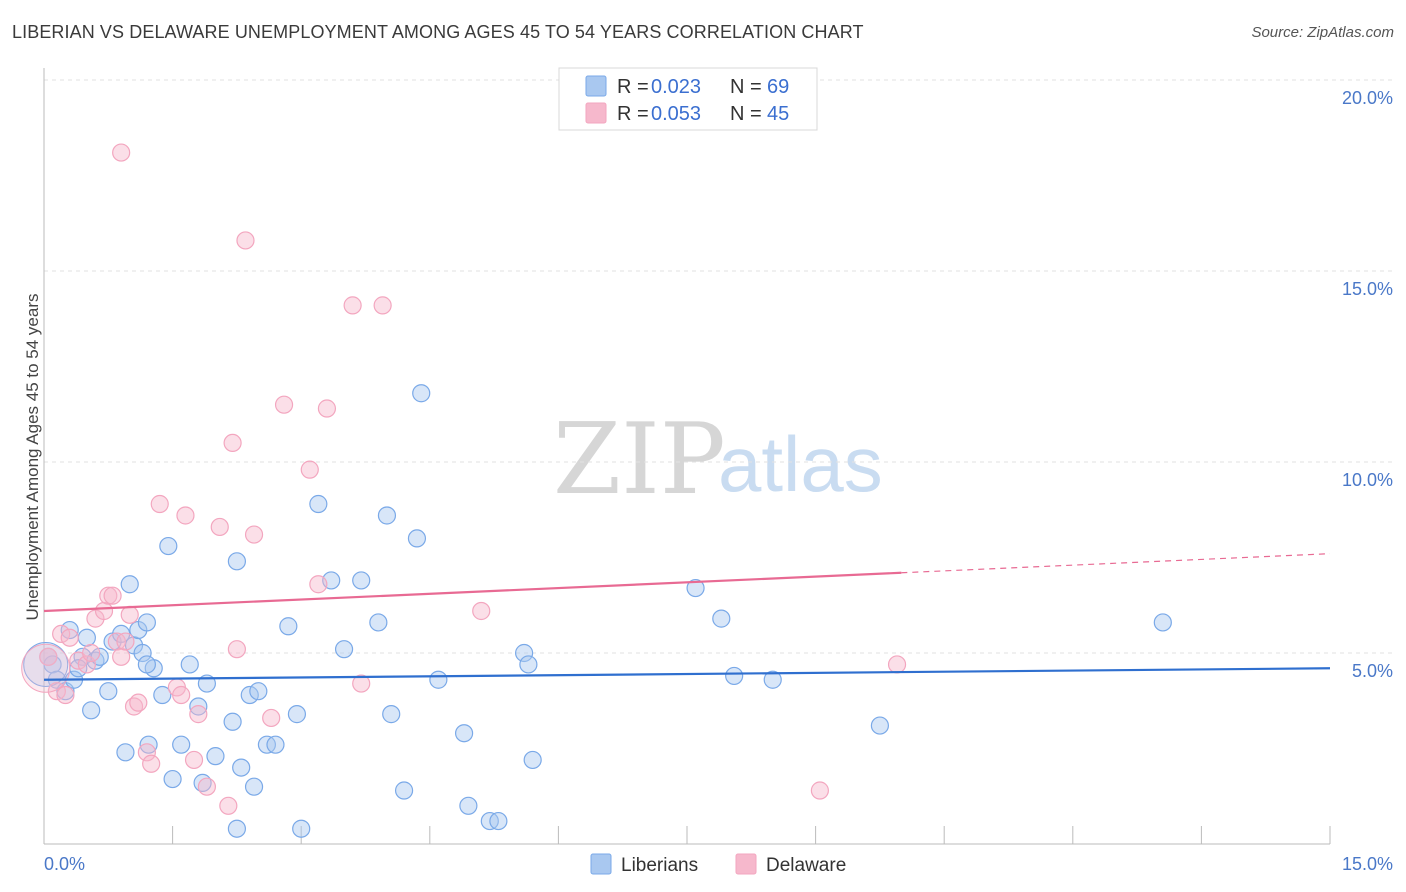  I want to click on bottom-legend-label-liberians: Liberians, so click(659, 865).